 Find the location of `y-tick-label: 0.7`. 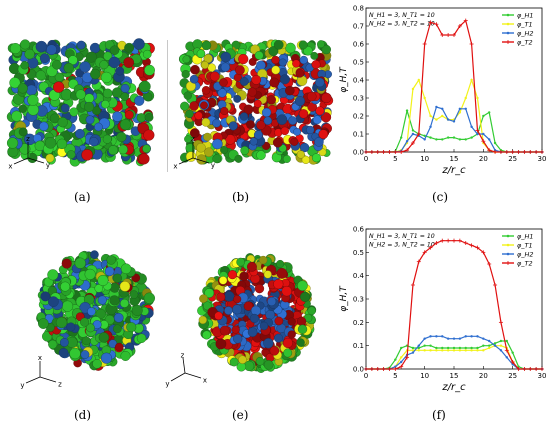

y-tick-label: 0.7 is located at coordinates (358, 27).